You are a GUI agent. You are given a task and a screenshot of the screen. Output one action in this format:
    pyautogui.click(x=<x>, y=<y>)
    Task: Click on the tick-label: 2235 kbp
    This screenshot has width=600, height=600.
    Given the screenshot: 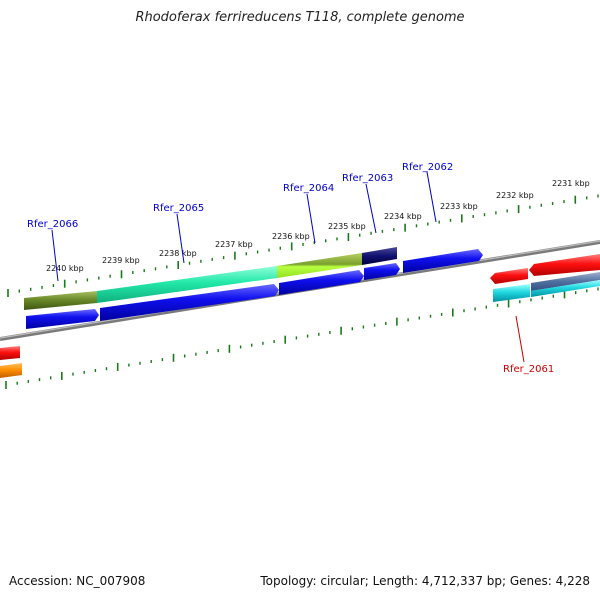 What is the action you would take?
    pyautogui.click(x=347, y=226)
    